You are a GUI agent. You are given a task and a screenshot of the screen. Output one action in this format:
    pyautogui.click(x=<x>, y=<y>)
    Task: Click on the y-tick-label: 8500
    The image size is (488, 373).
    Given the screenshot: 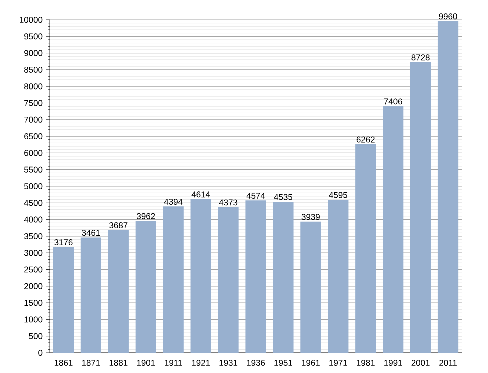 What is the action you would take?
    pyautogui.click(x=33, y=69)
    